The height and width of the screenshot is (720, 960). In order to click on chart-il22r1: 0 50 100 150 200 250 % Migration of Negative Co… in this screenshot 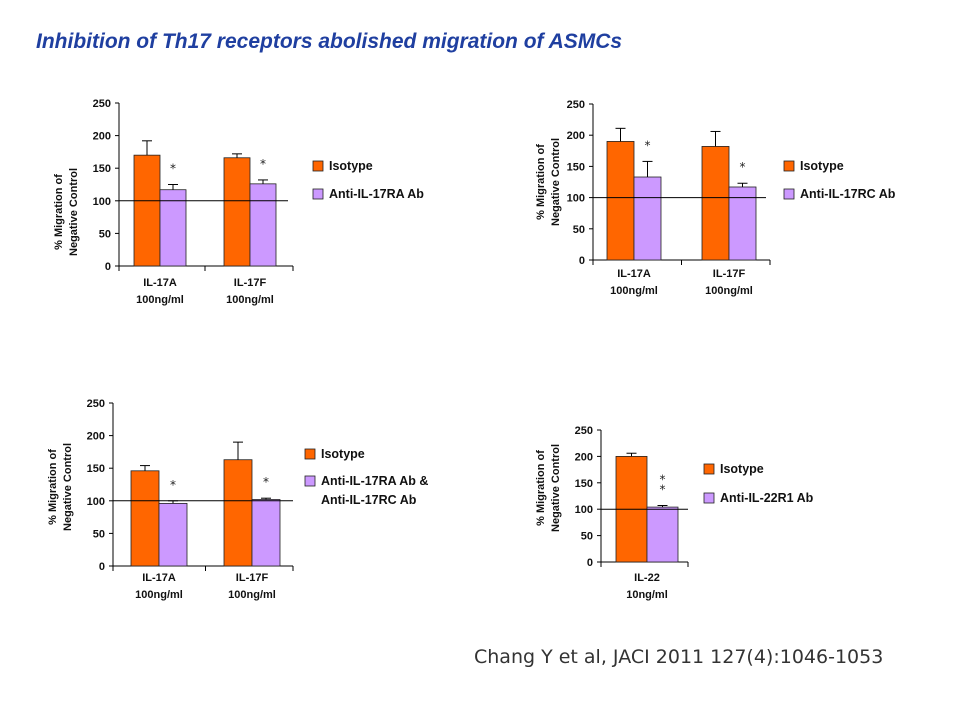, I will do `click(674, 513)`.